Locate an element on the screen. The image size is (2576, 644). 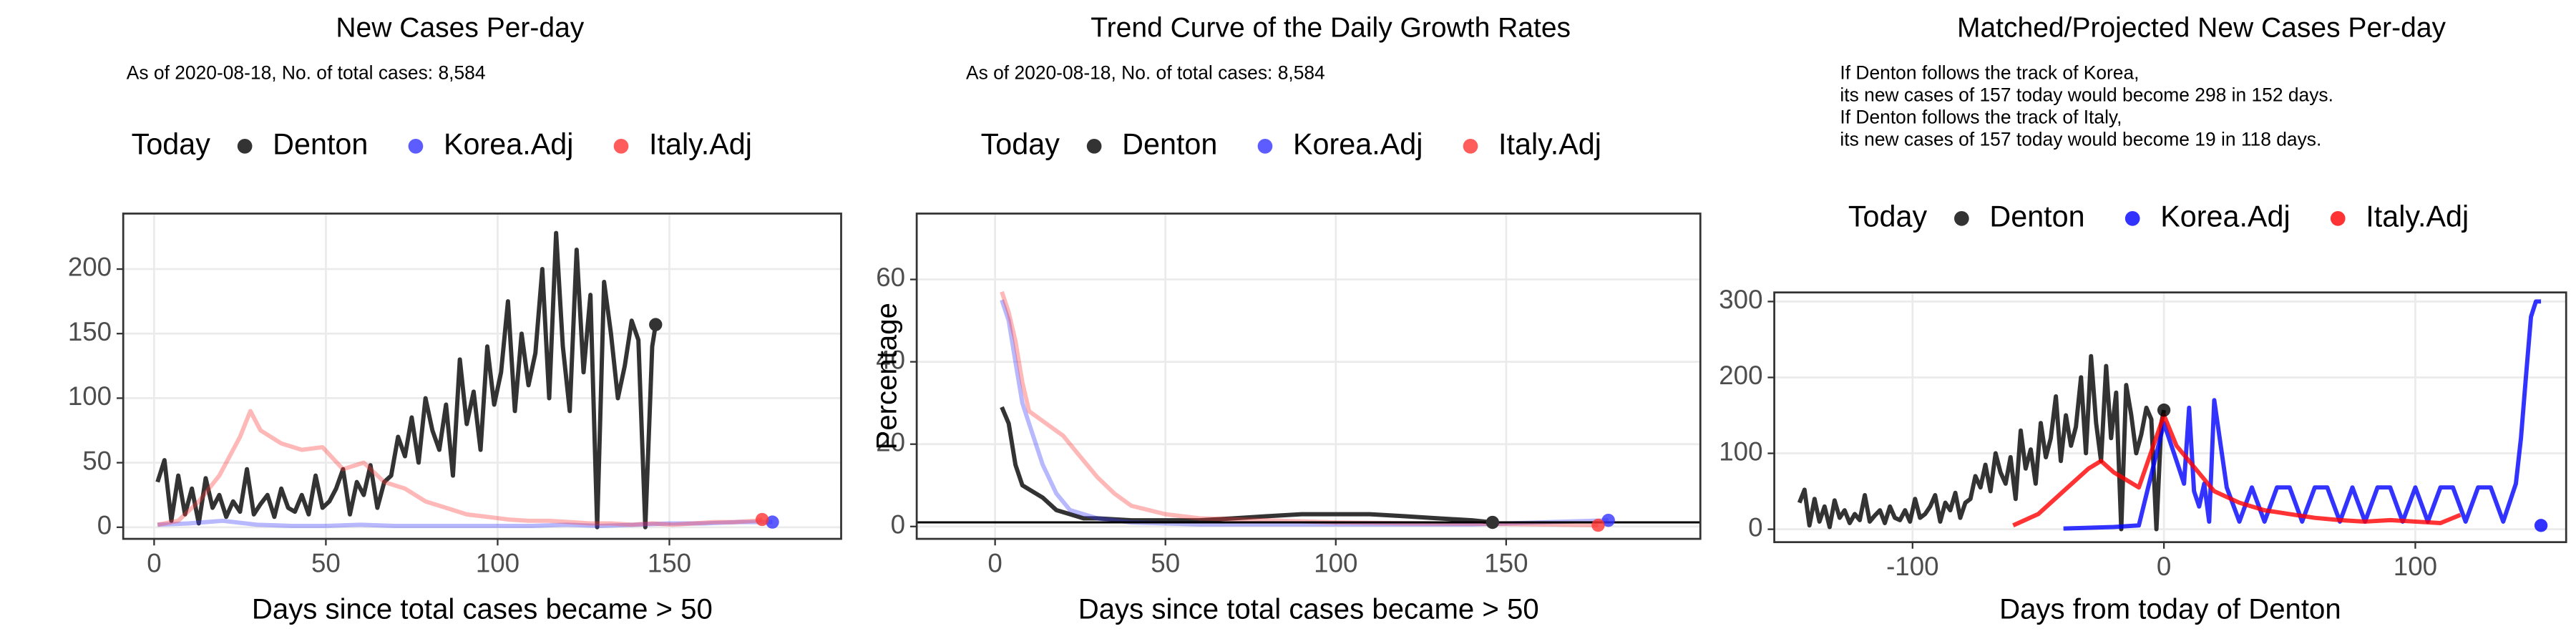
y-tick-label: 60 is located at coordinates (890, 277).